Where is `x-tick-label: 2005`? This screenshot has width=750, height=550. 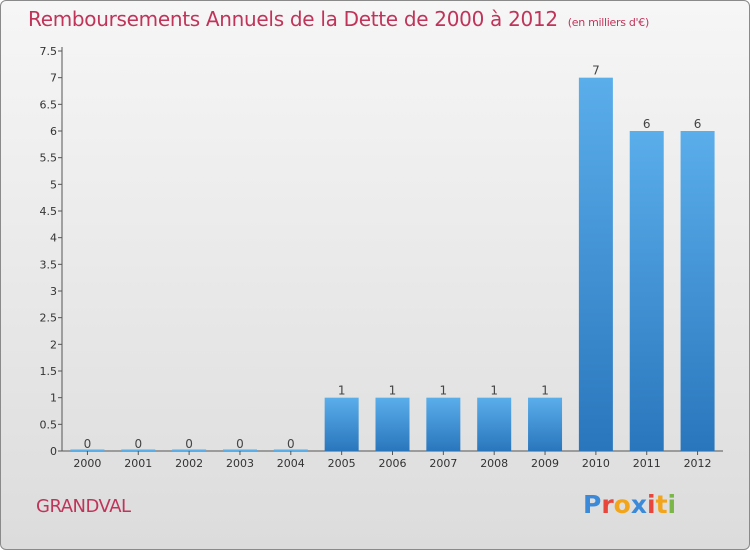 x-tick-label: 2005 is located at coordinates (342, 463).